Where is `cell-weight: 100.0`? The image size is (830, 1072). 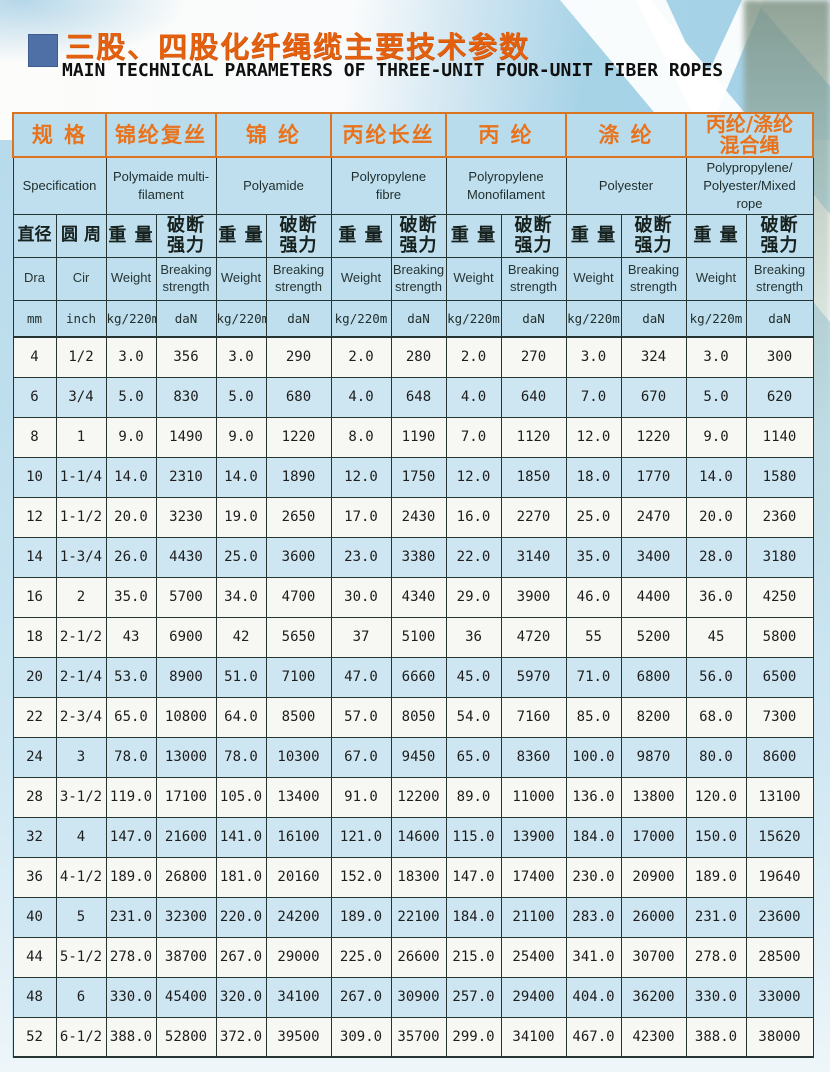
cell-weight: 100.0 is located at coordinates (593, 757).